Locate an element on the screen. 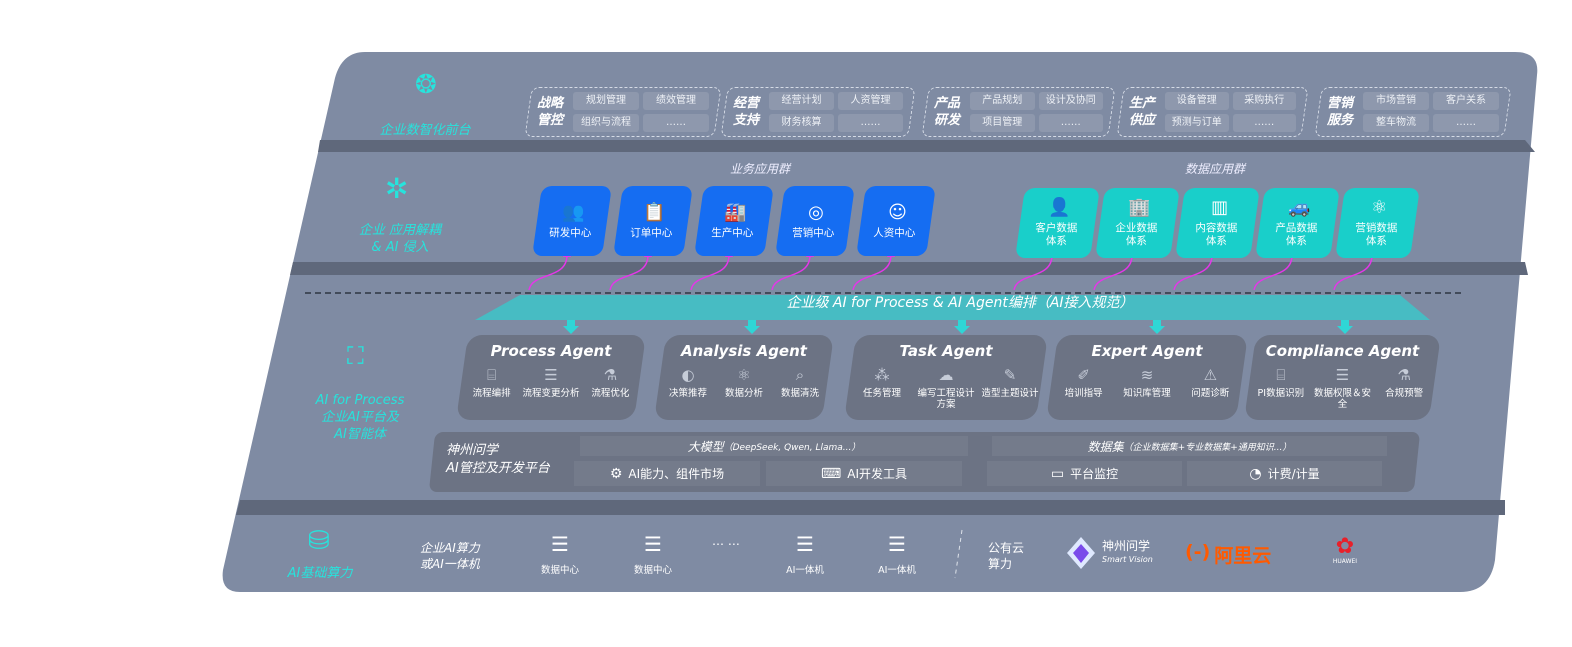 The image size is (1572, 647). huawei-text: HUAWEI is located at coordinates (1345, 561).